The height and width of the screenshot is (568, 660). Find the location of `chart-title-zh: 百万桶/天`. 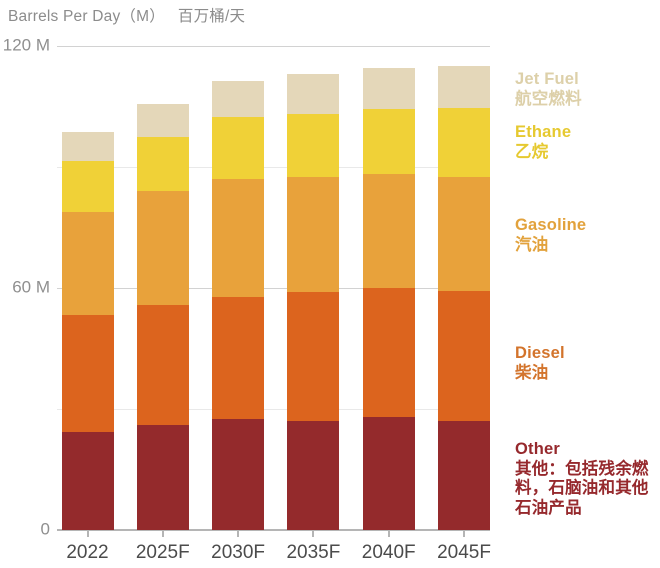

chart-title-zh: 百万桶/天 is located at coordinates (211, 16).